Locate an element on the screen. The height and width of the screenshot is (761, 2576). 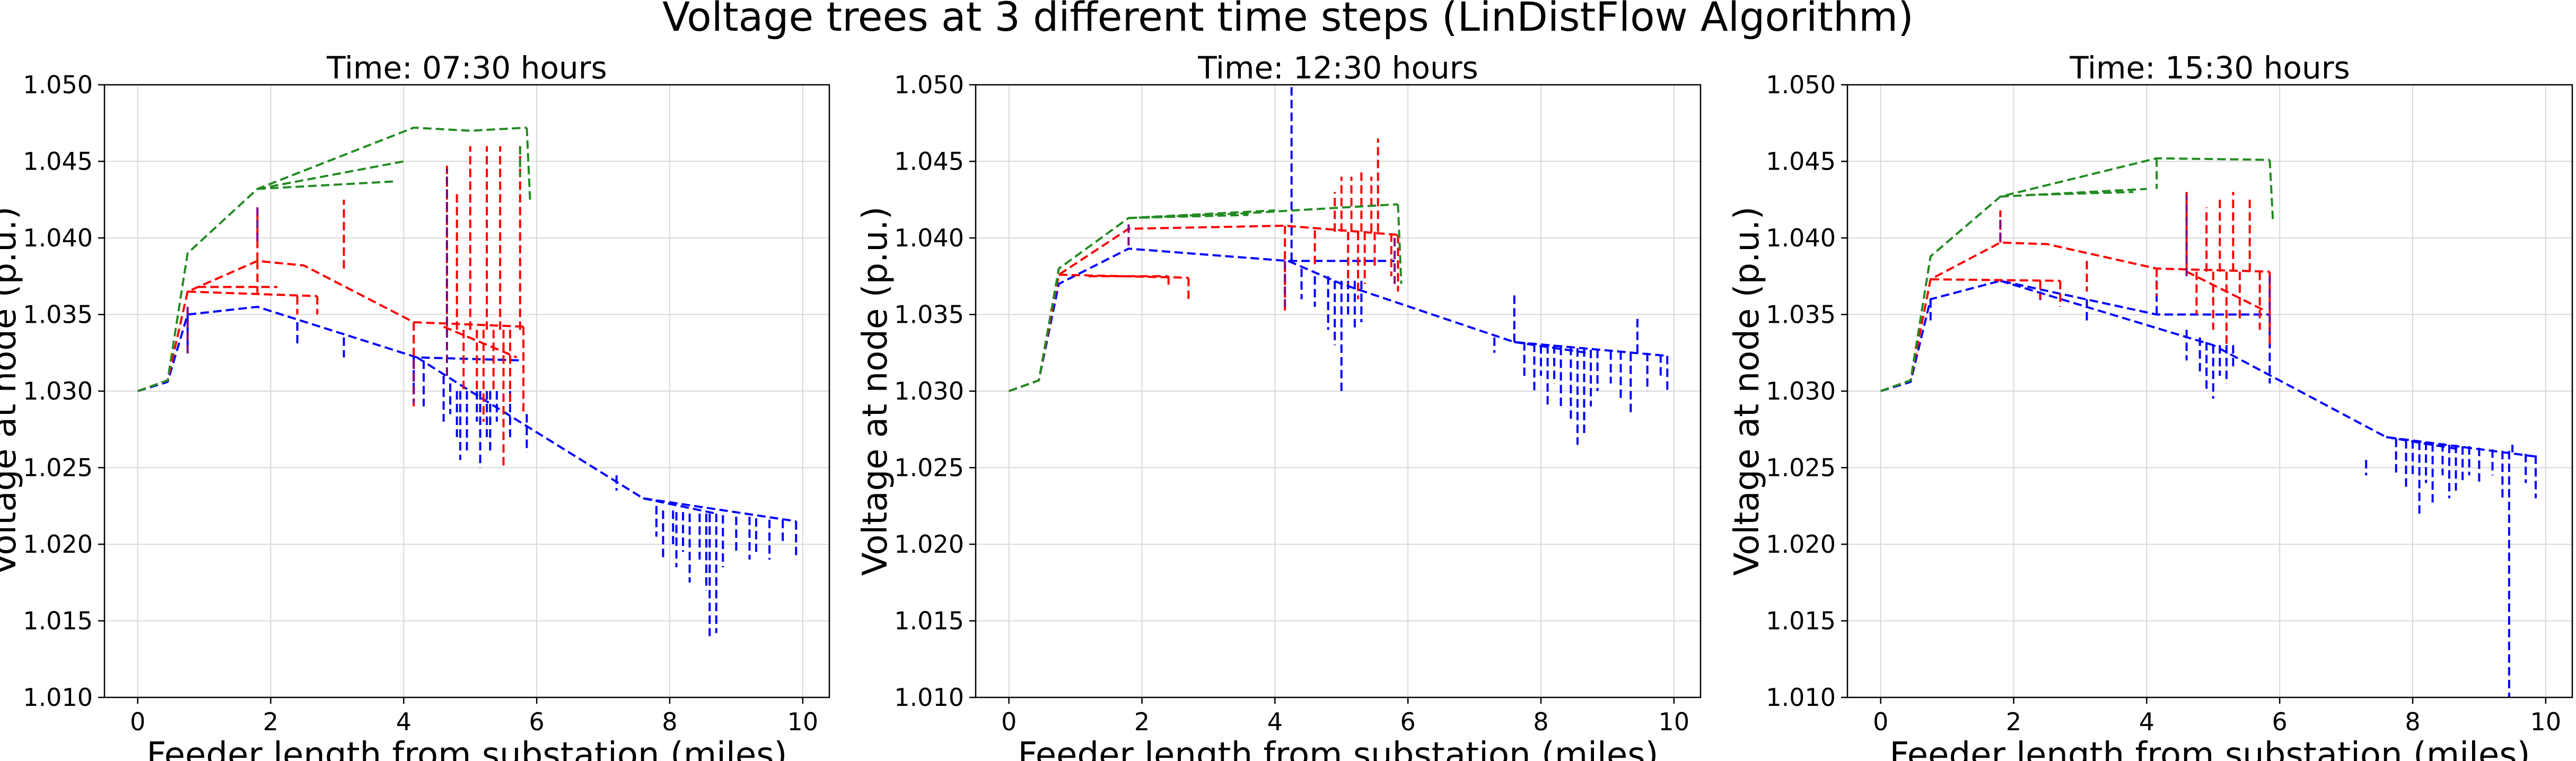
plot-area is located at coordinates (1339, 265).